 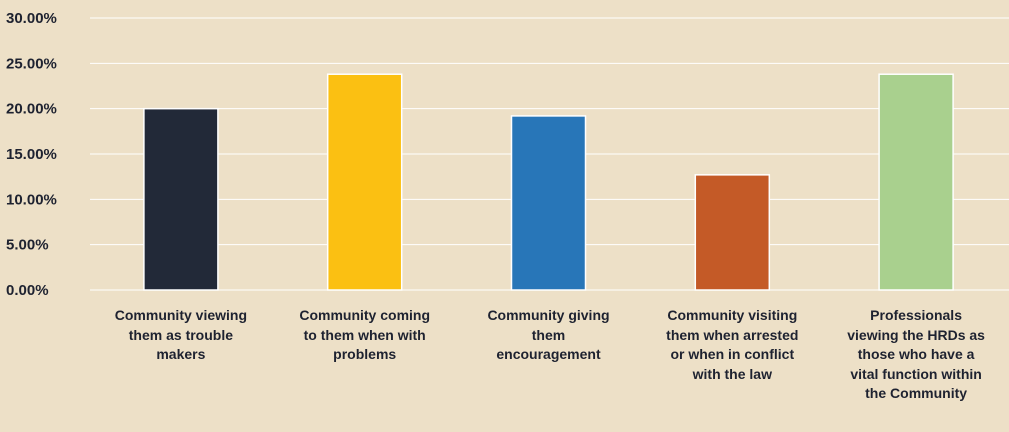 I want to click on y-tick-label: 5.00%, so click(x=27, y=245).